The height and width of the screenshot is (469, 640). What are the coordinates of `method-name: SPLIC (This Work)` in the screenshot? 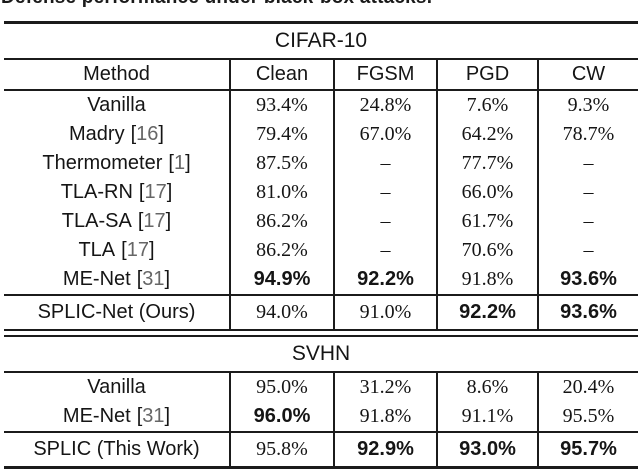 It's located at (116, 449).